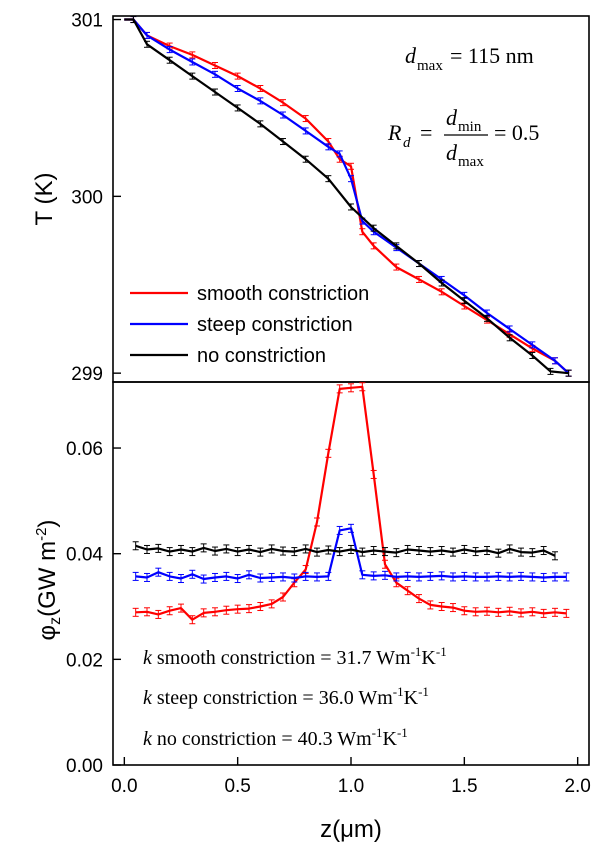 Image resolution: width=599 pixels, height=851 pixels. Describe the element at coordinates (492, 55) in the screenshot. I see `dmax-value: = 115 nm` at that location.